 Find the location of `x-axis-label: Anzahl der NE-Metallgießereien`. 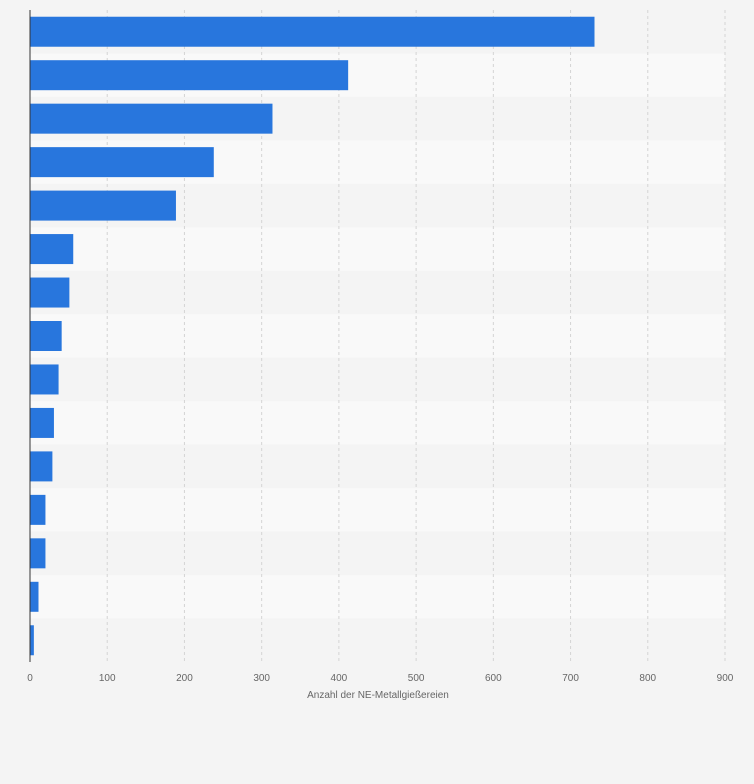

x-axis-label: Anzahl der NE-Metallgießereien is located at coordinates (378, 695).